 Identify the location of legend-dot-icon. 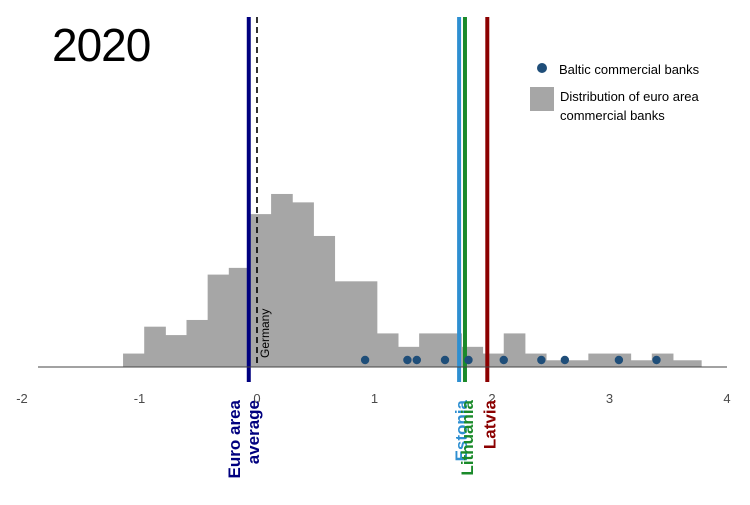
(542, 68).